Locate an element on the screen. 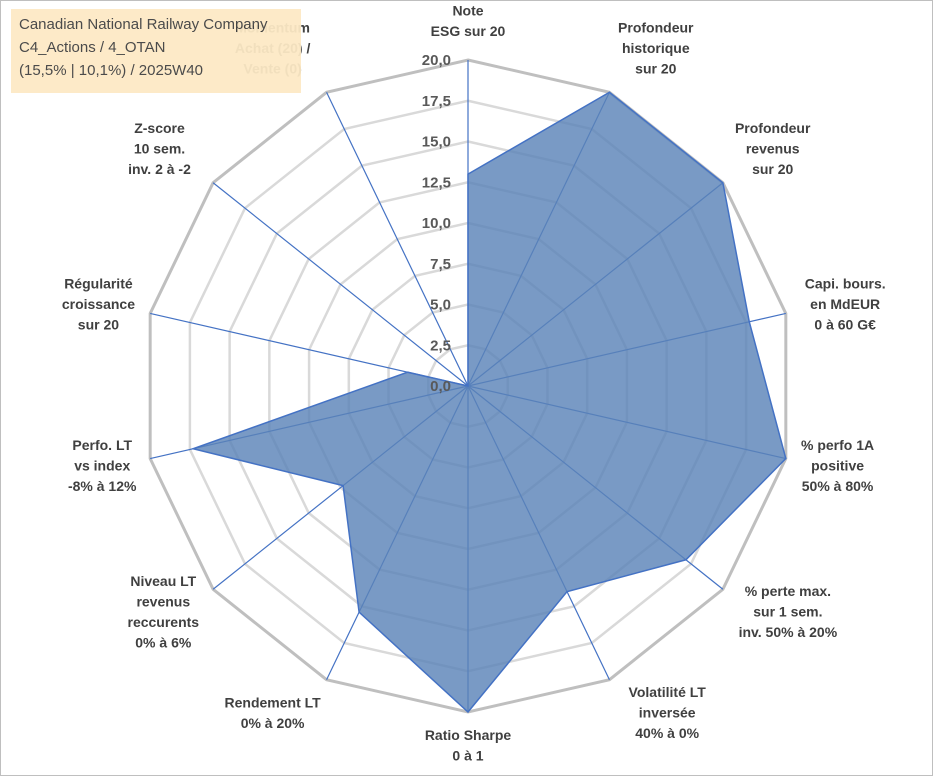 The image size is (933, 776). axis-label: Niveau LT revenus reccurents 0% à 6% is located at coordinates (164, 612).